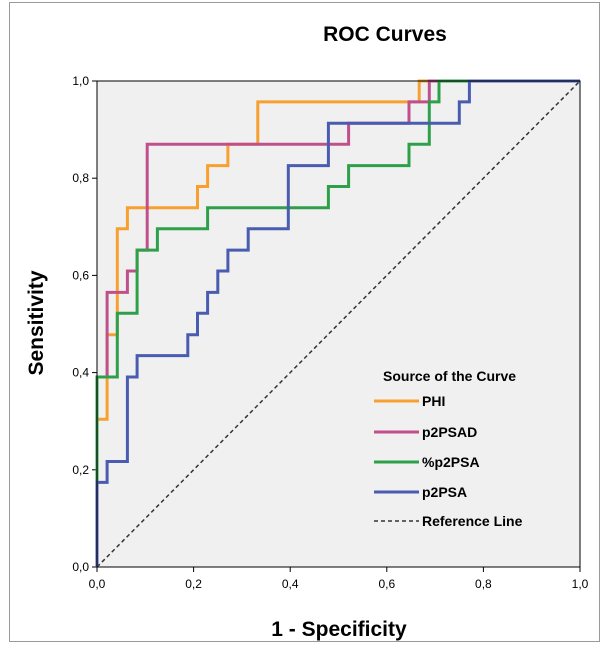 This screenshot has height=648, width=605. I want to click on x-tick-label: 0,2, so click(193, 584).